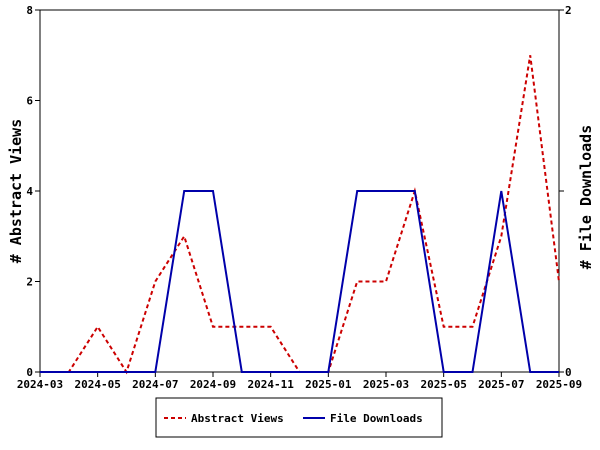 The height and width of the screenshot is (450, 600). Describe the element at coordinates (237, 418) in the screenshot. I see `legend-label-abstract-views: Abstract Views` at that location.